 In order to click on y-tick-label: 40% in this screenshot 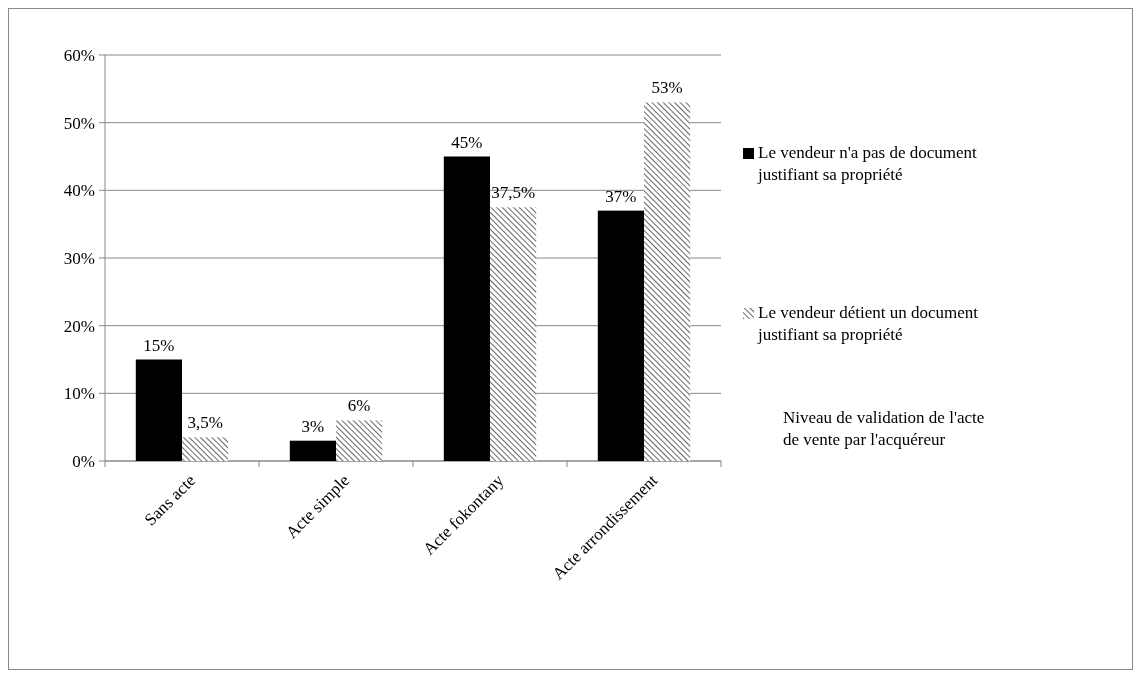, I will do `click(79, 191)`.